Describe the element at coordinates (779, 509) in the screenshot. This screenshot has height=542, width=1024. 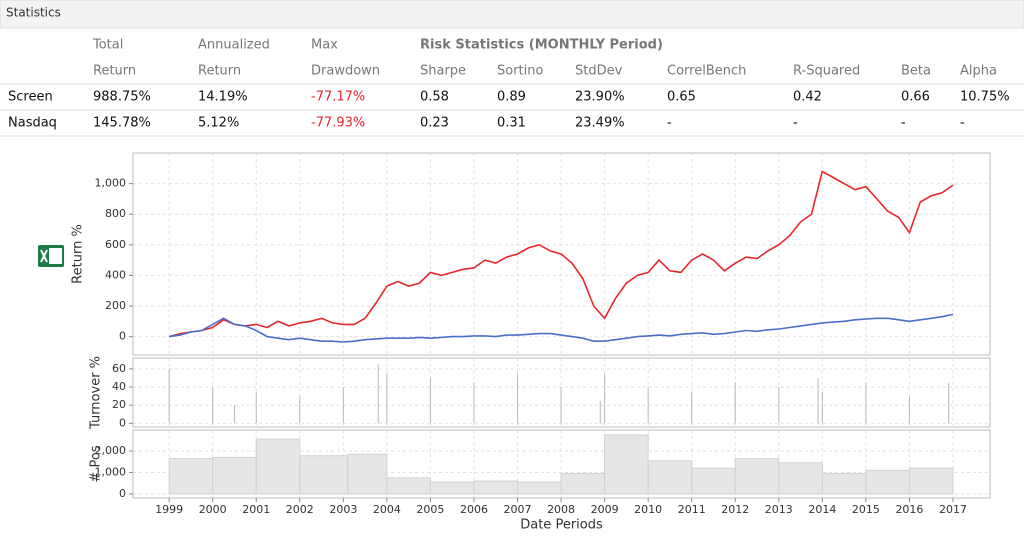
I see `x-tick-label: 2013` at that location.